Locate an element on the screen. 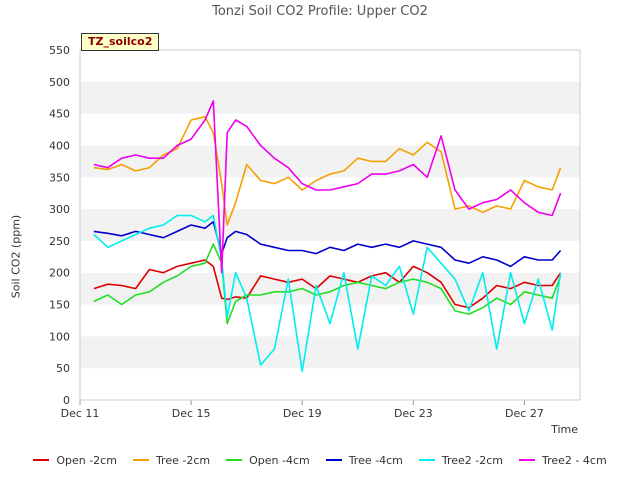 The image size is (640, 480). series-line-tree-4cm is located at coordinates (327, 244).